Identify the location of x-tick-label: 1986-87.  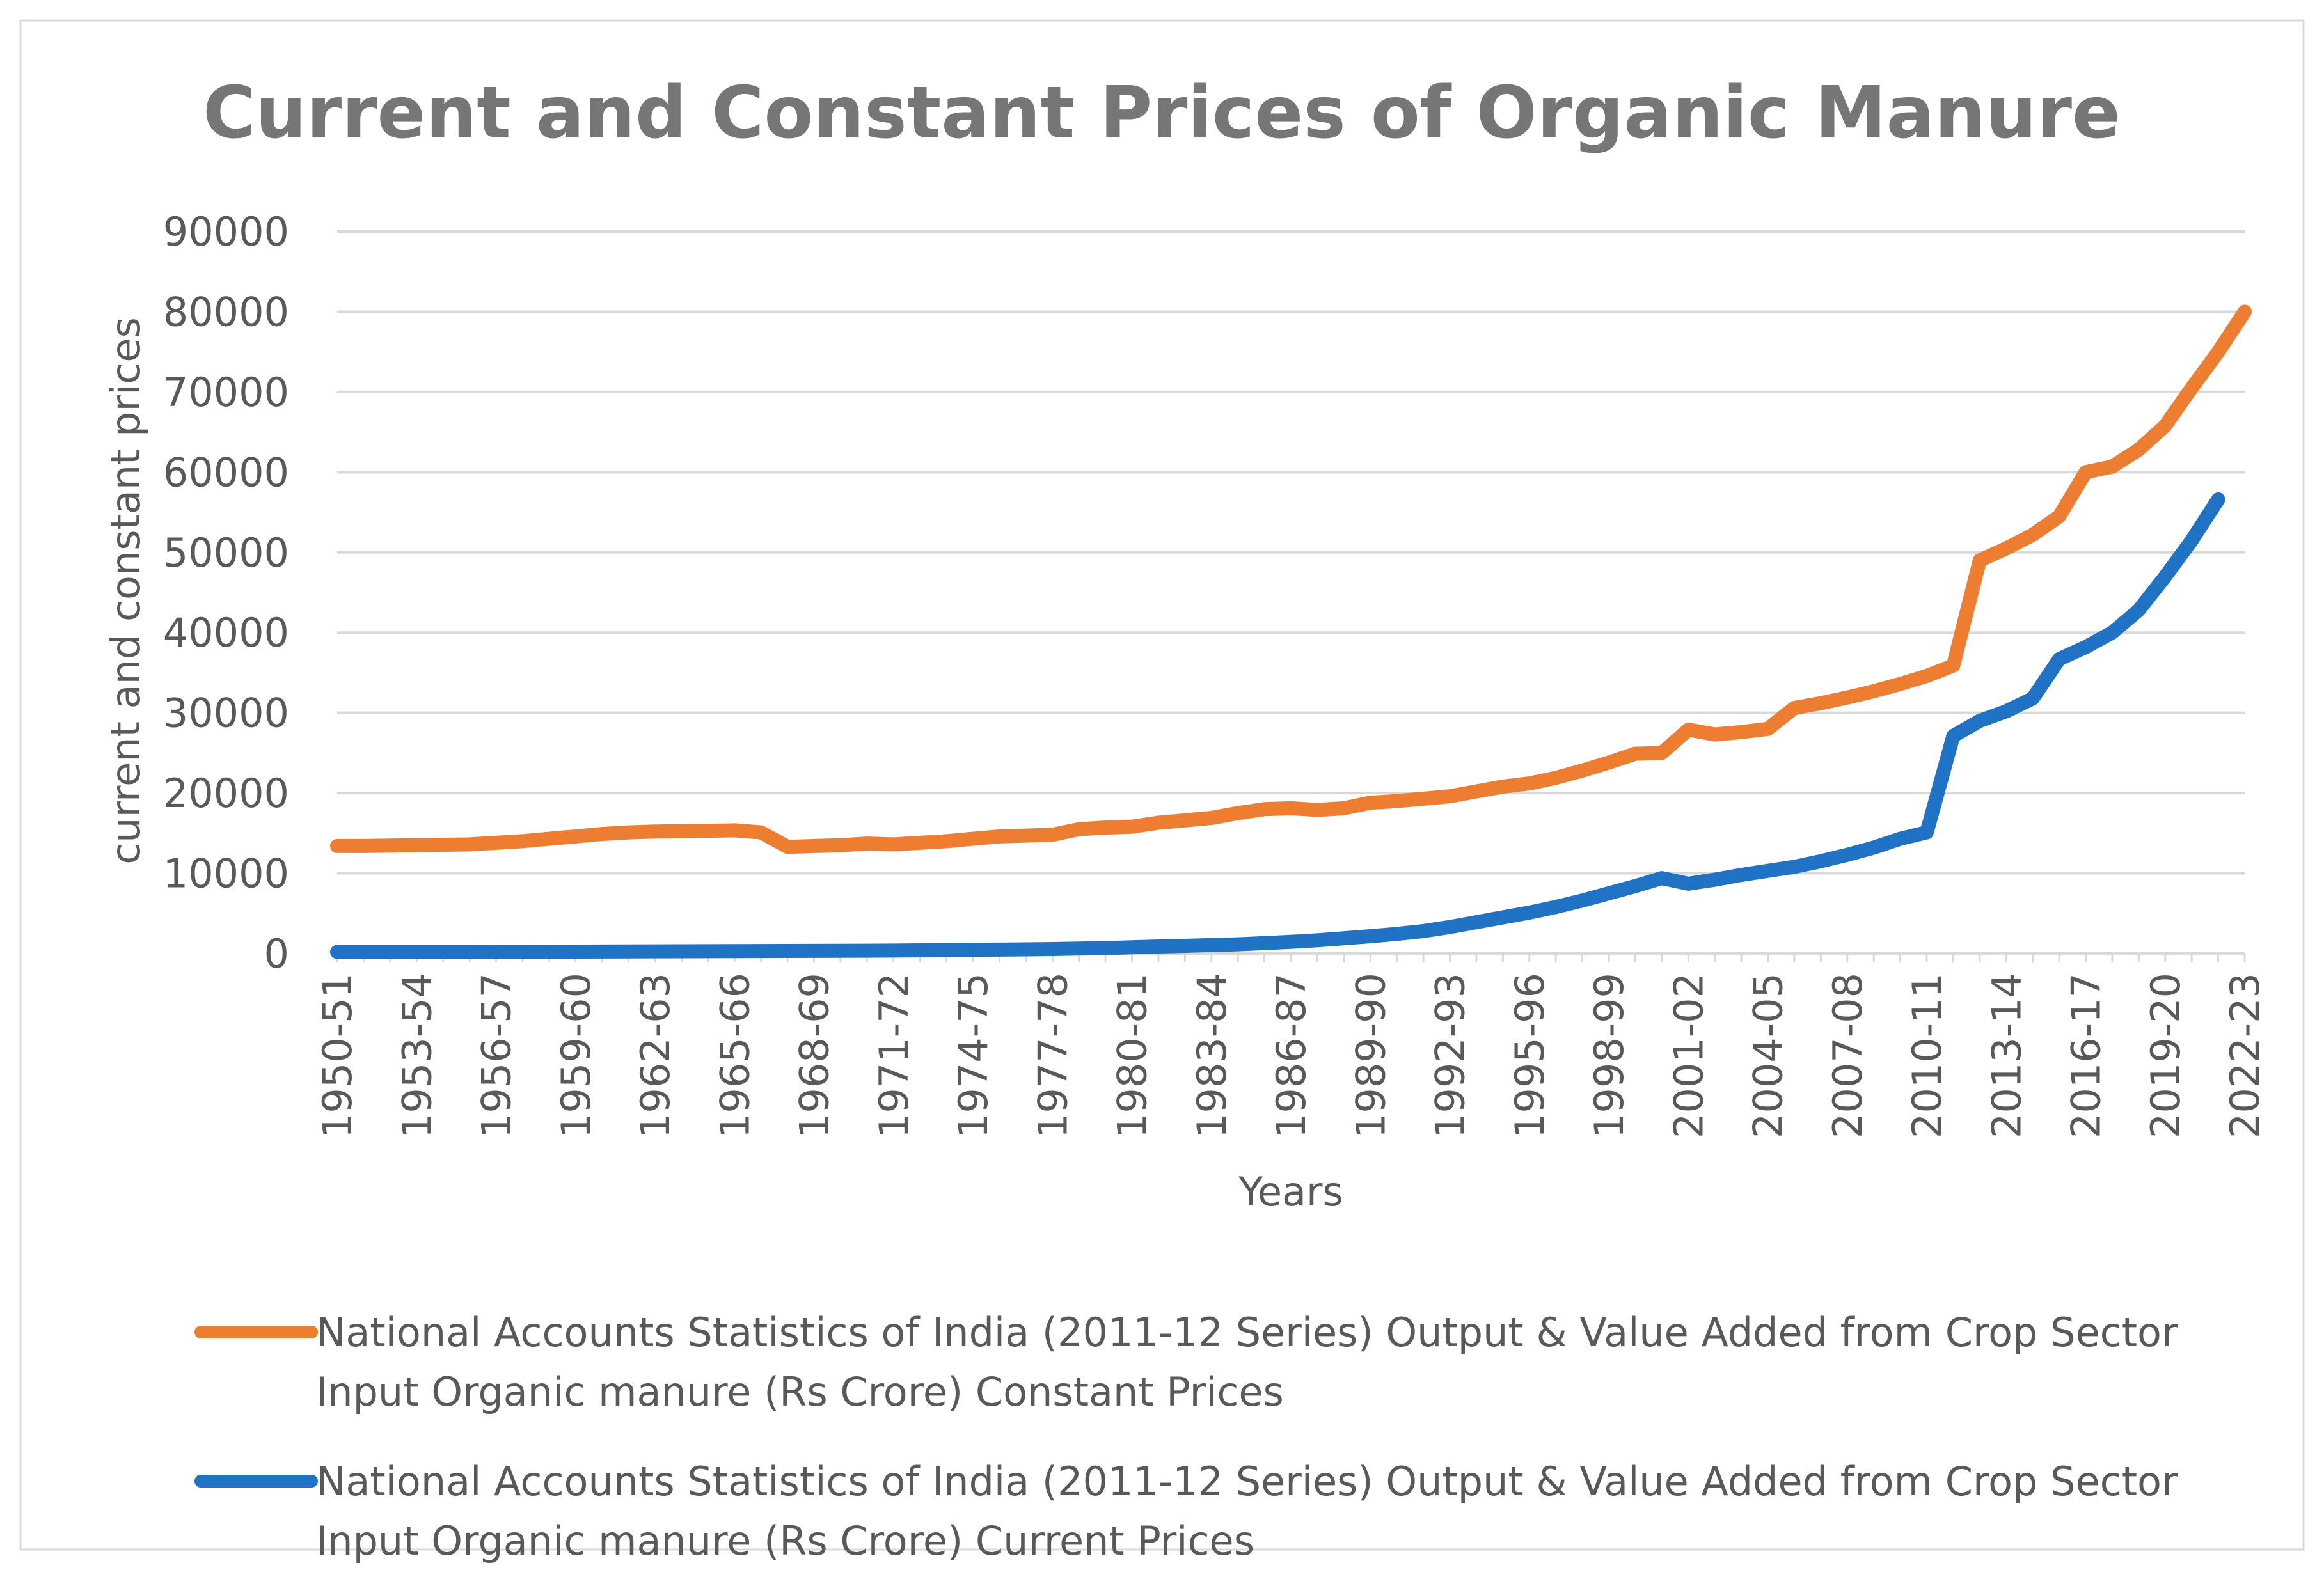
(1291, 1056).